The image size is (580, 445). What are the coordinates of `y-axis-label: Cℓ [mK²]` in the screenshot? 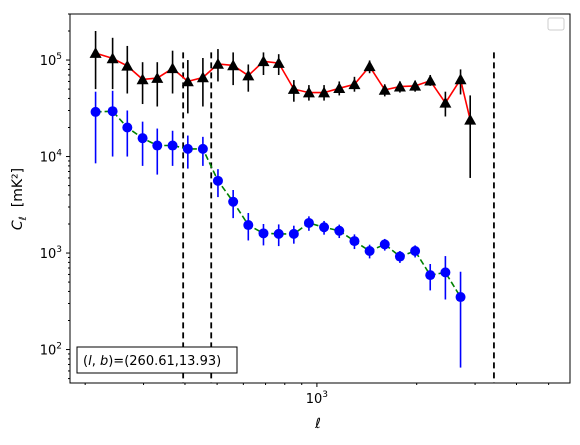 It's located at (19, 199).